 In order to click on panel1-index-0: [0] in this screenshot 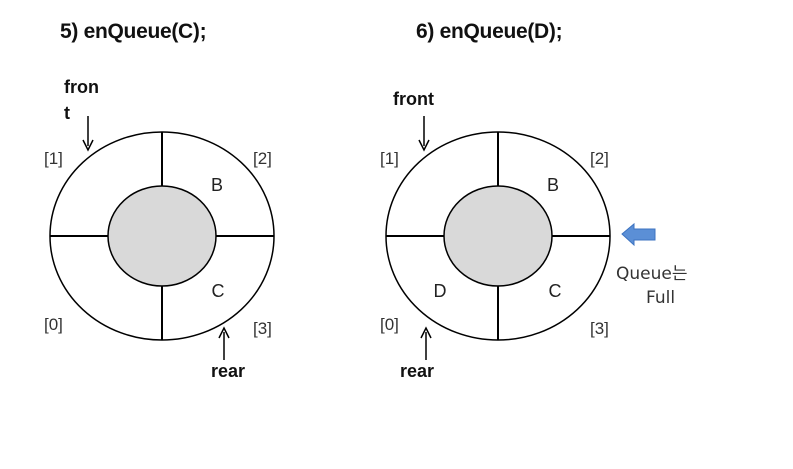, I will do `click(53, 324)`.